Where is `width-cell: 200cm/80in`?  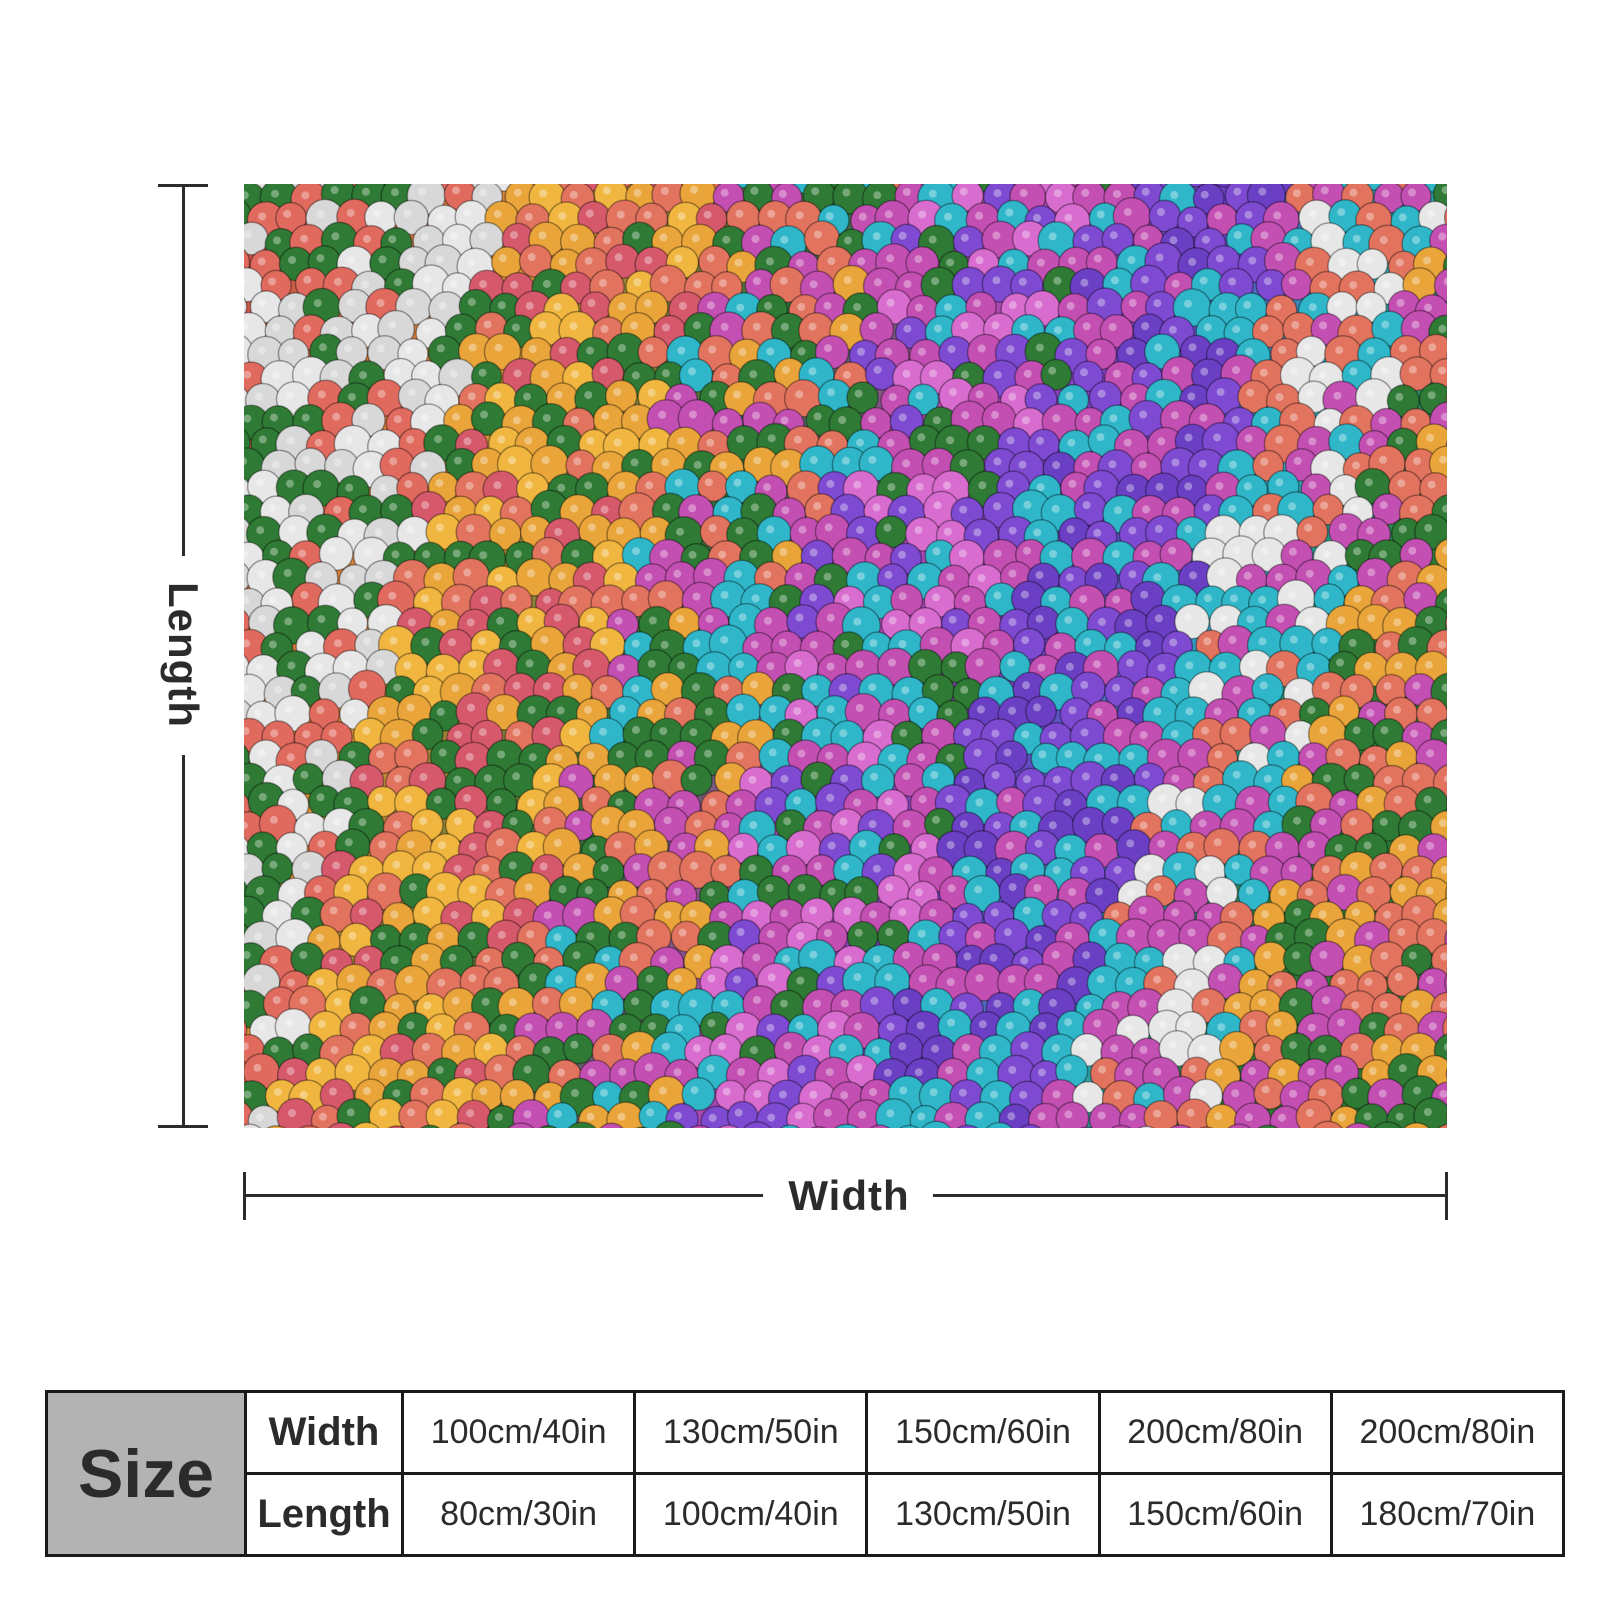 width-cell: 200cm/80in is located at coordinates (1447, 1432).